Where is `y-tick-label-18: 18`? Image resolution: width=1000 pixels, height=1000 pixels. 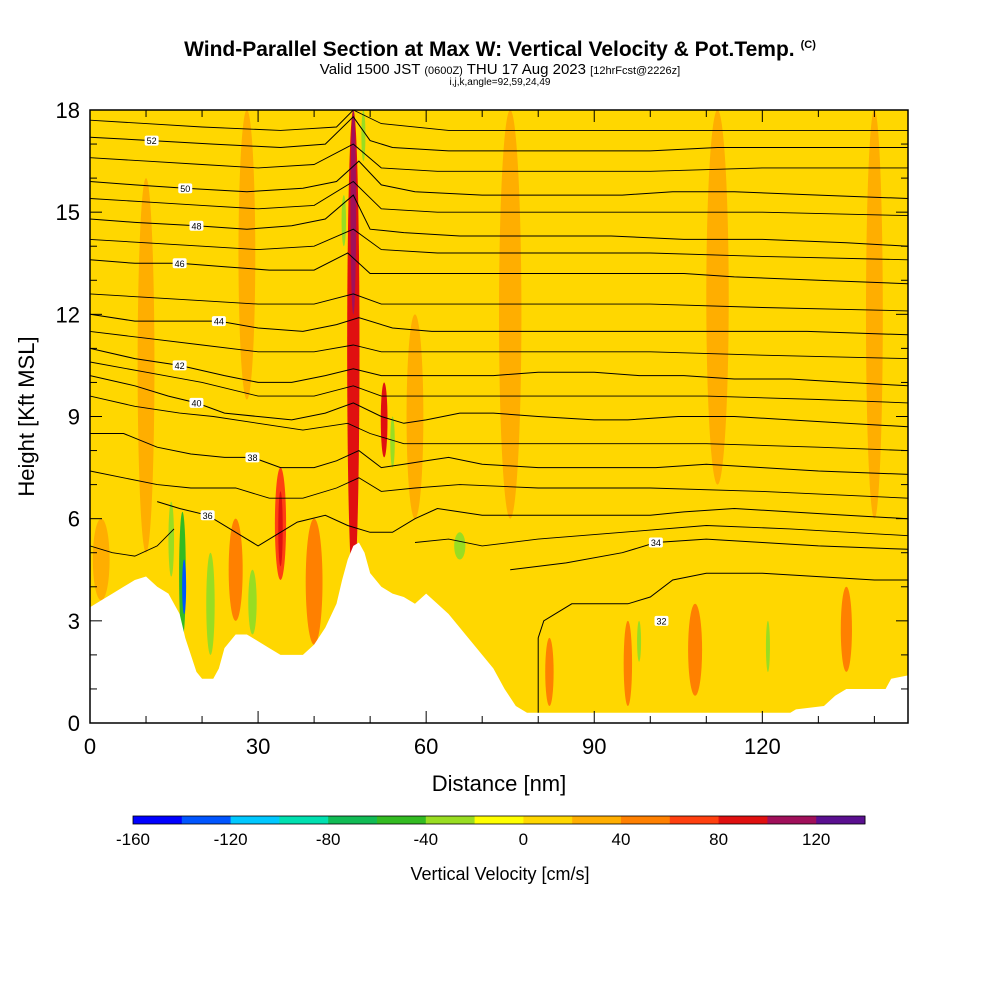
y-tick-label-18: 18 is located at coordinates (68, 110).